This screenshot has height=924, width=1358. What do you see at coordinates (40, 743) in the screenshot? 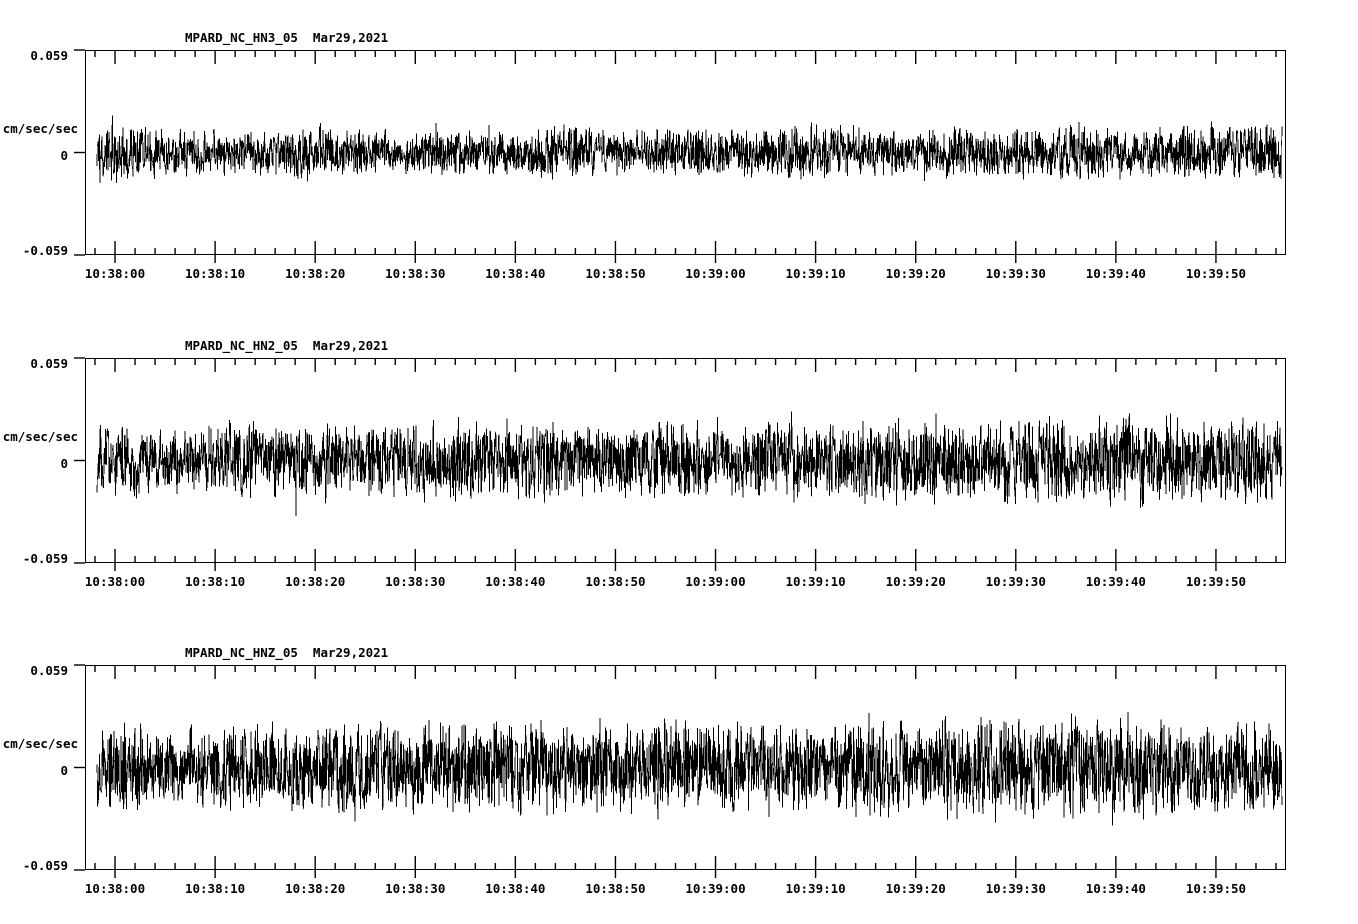
I see `y-axis-unit-label-hnz: cm/sec/sec` at bounding box center [40, 743].